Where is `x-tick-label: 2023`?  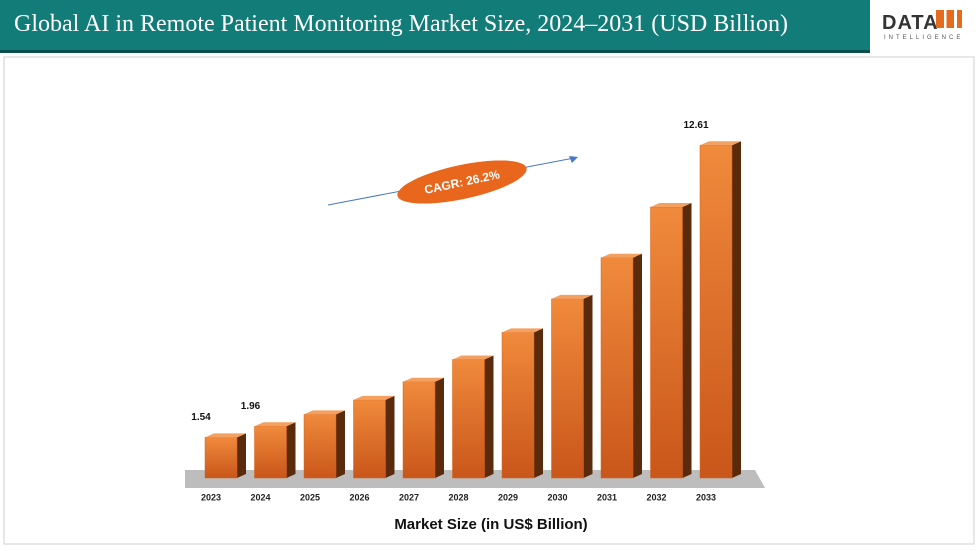 x-tick-label: 2023 is located at coordinates (211, 497).